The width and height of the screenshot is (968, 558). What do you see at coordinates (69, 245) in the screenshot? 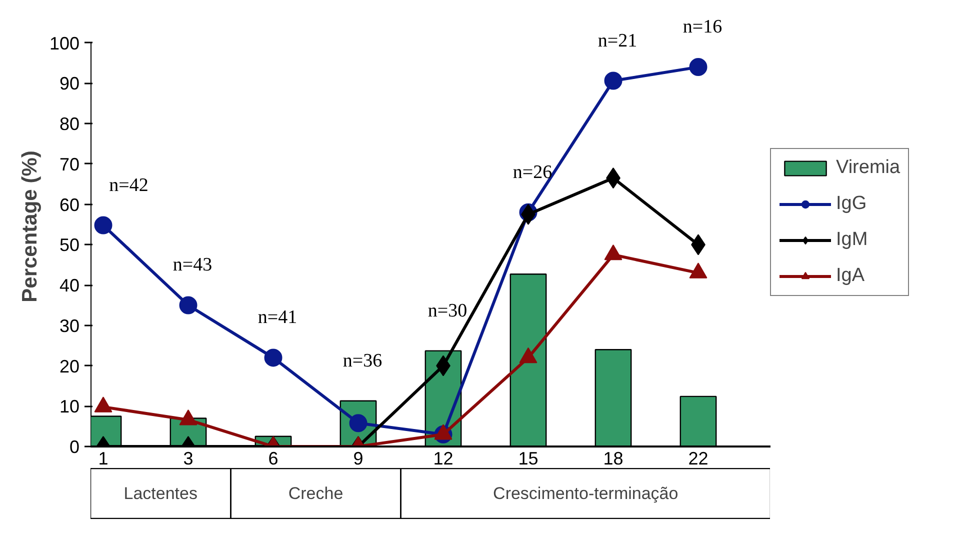
I see `y-tick-label: 50` at bounding box center [69, 245].